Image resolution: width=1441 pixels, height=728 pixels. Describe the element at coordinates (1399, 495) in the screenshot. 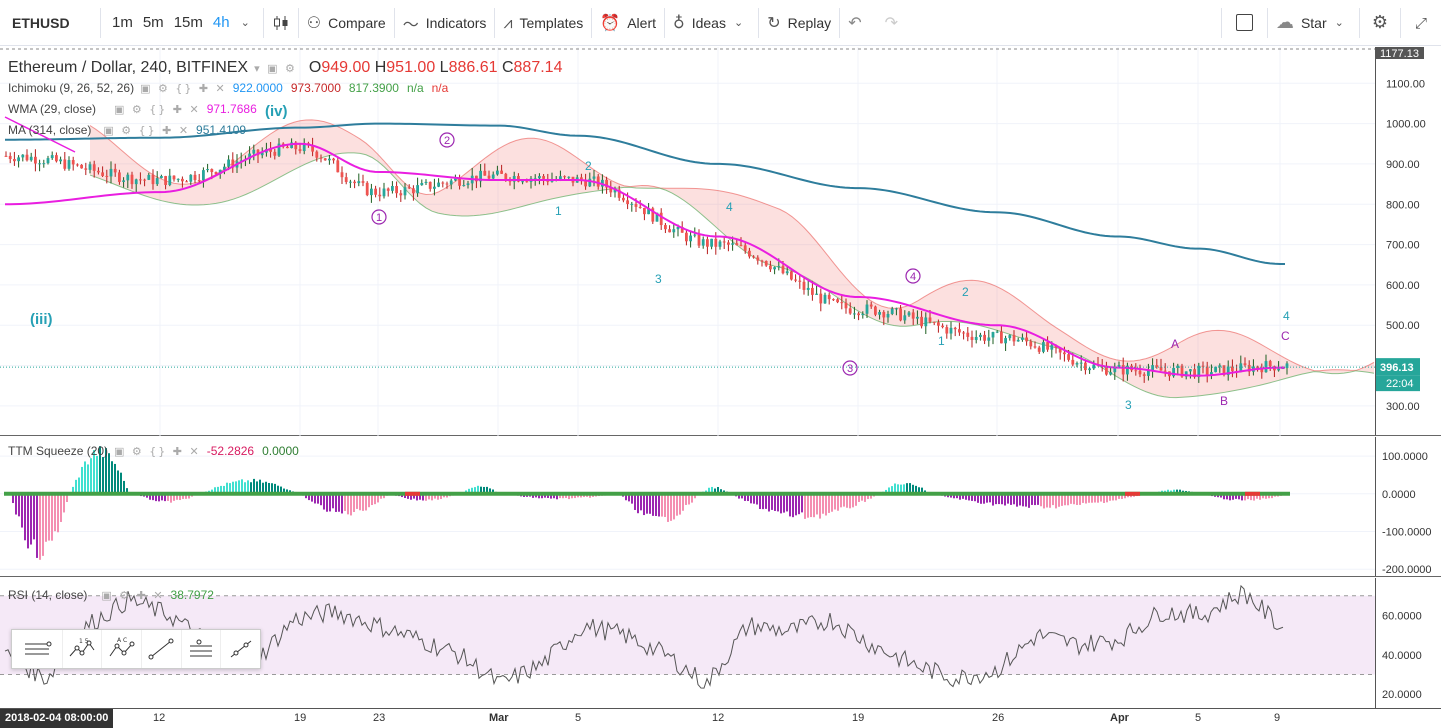

I see `ttm-tick-label: 0.0000` at that location.